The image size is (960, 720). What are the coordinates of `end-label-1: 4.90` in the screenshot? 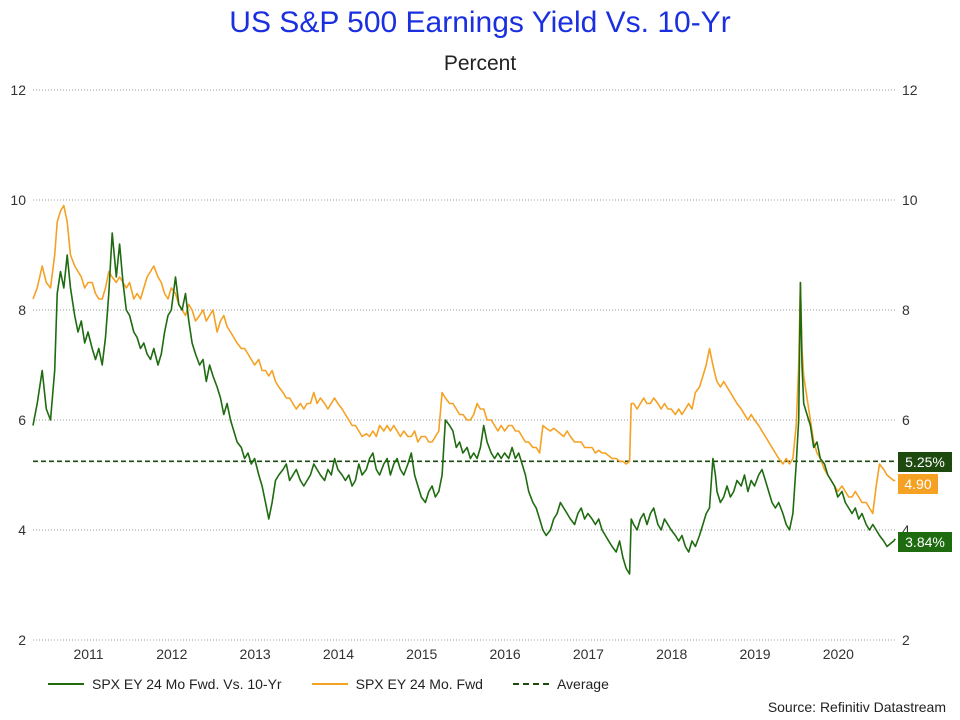 It's located at (917, 484).